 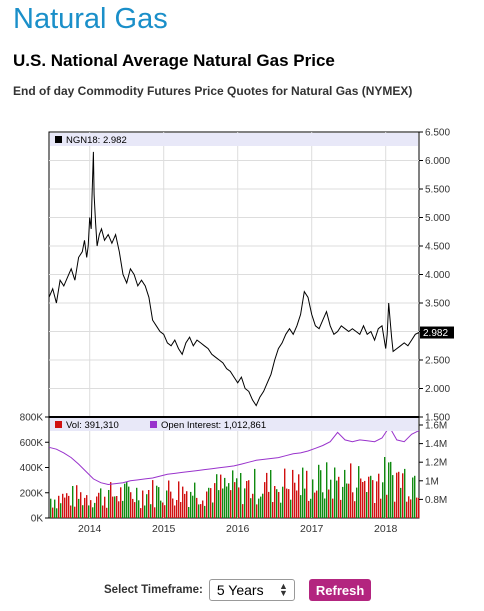 What do you see at coordinates (58, 424) in the screenshot?
I see `legend-swatch-volume` at bounding box center [58, 424].